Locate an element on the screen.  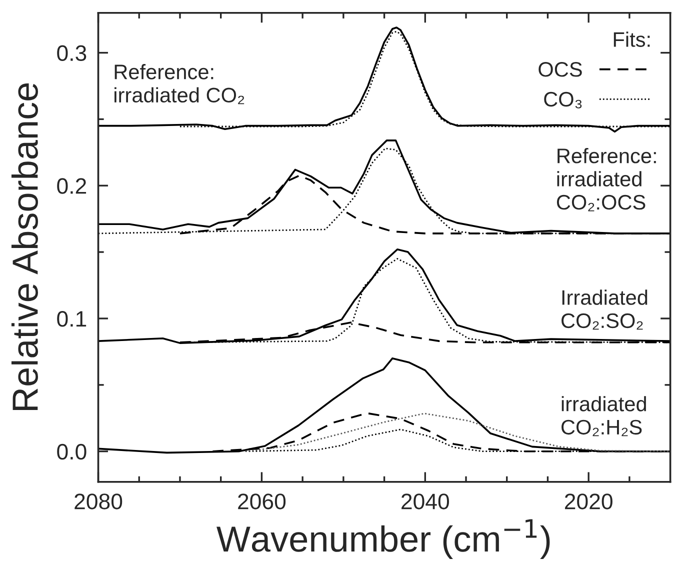
x-axis-title: Wavenumber (cm$^{−1}$) is located at coordinates (383, 539).